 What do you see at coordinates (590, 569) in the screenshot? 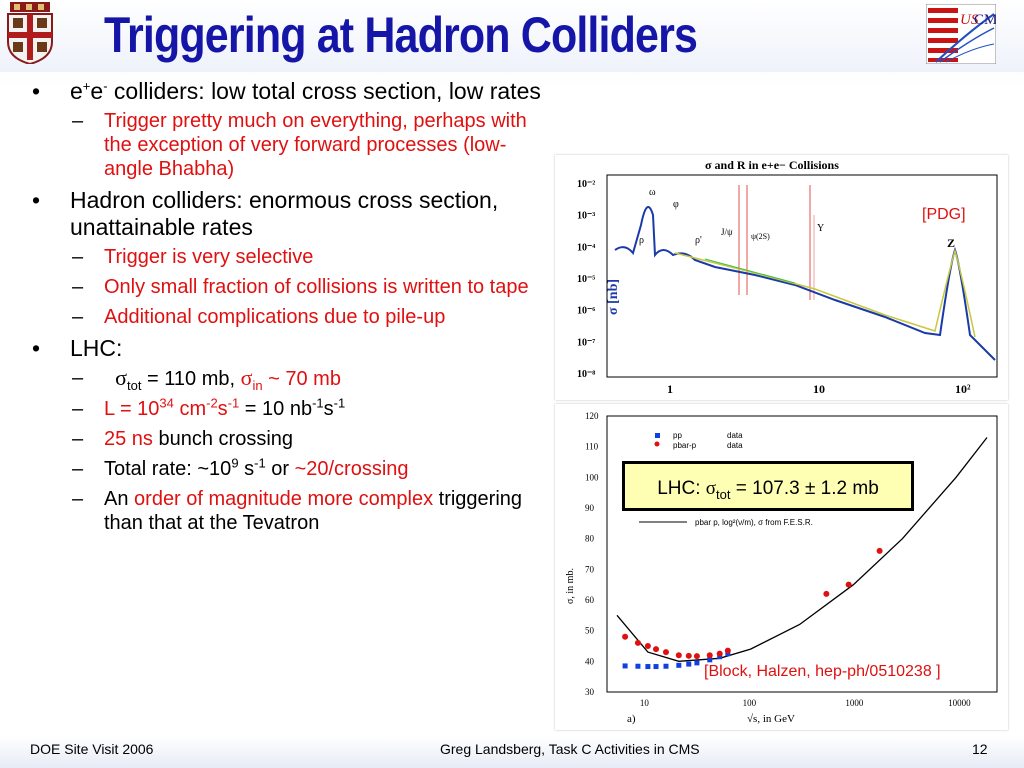
I see `y-tick-label: 70` at bounding box center [590, 569].